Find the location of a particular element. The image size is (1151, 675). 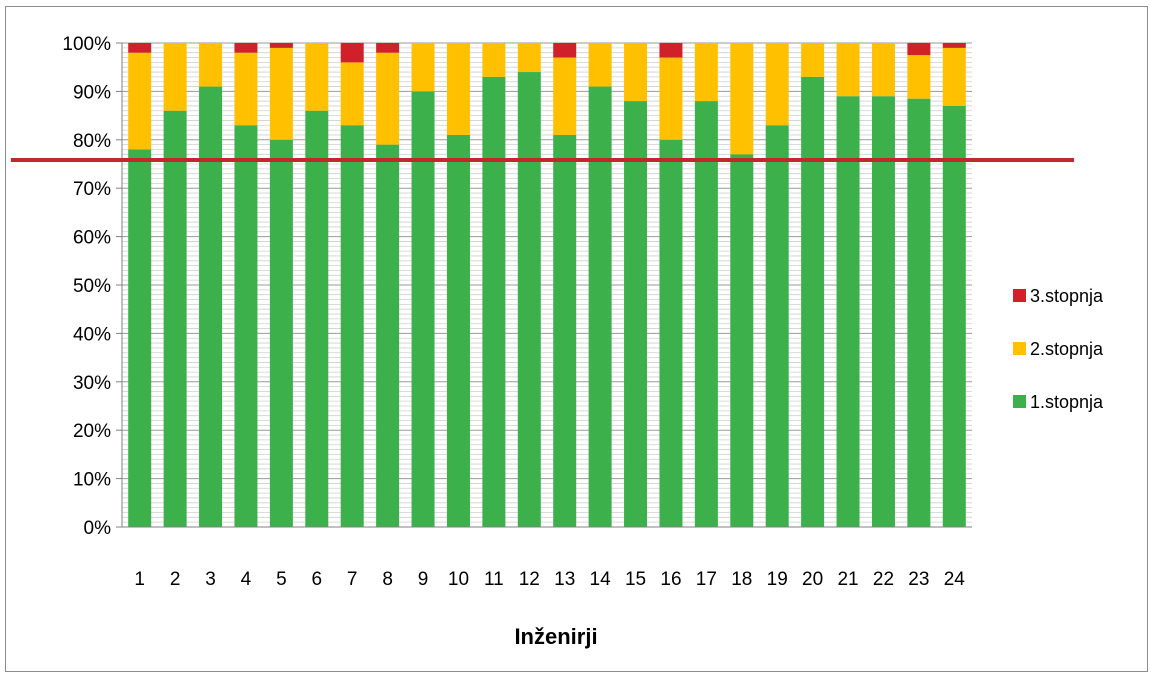

legend-swatch-1-stopnja is located at coordinates (1019, 401).